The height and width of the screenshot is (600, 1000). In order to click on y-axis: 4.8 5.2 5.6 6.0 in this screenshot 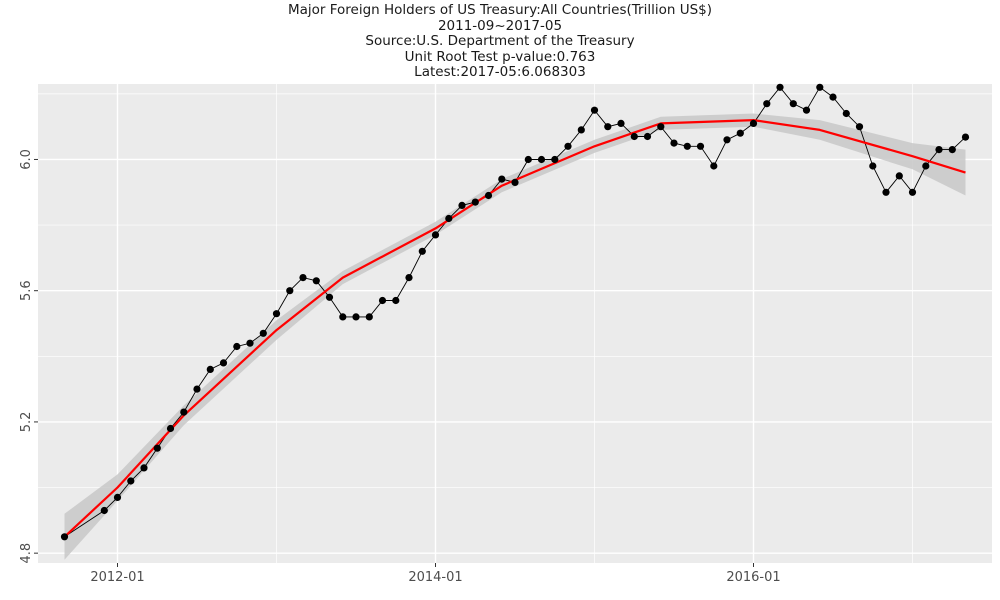, I will do `click(28, 356)`.